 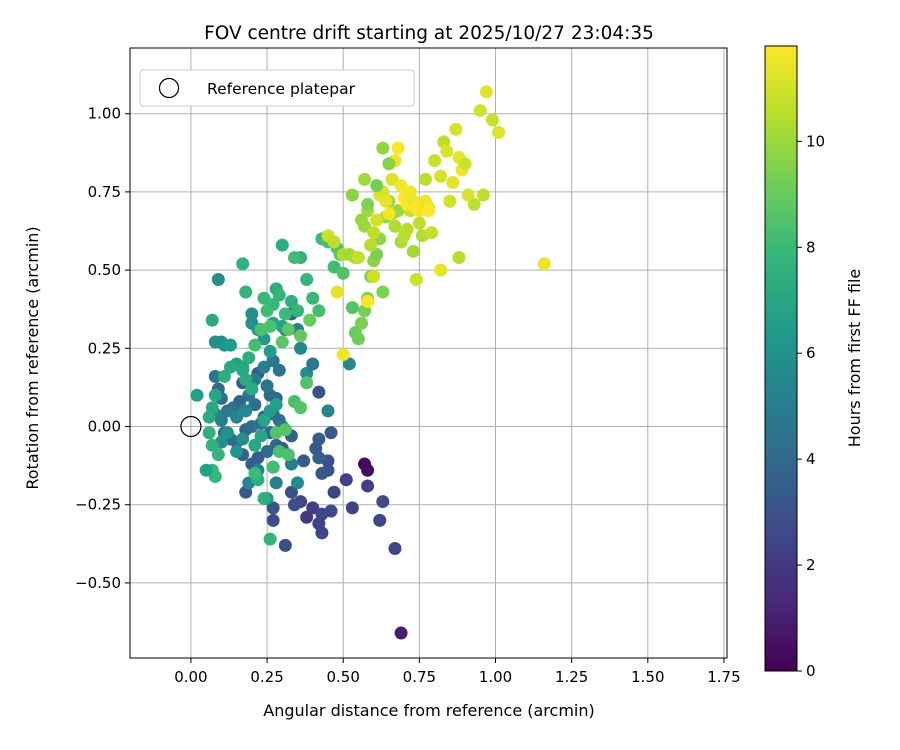 I want to click on y-axis: −0.50 −0.25 0.00 0.25 0.50 0.75 1.00, so click(x=102, y=348).